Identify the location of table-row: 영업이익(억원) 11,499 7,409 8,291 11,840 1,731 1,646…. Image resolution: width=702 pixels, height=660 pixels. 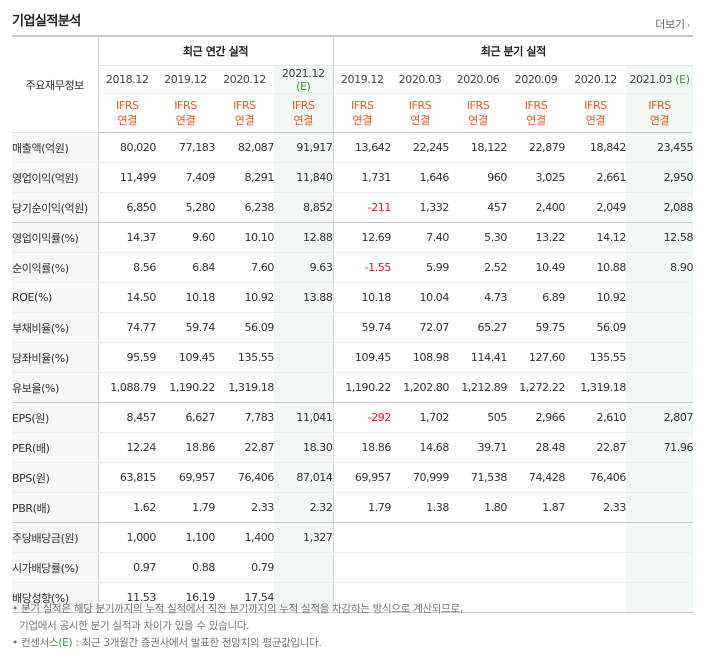
(352, 177).